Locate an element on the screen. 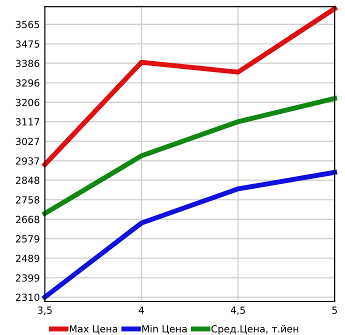 Image resolution: width=345 pixels, height=335 pixels. legend-label: Сред.Цена, т.йен is located at coordinates (254, 329).